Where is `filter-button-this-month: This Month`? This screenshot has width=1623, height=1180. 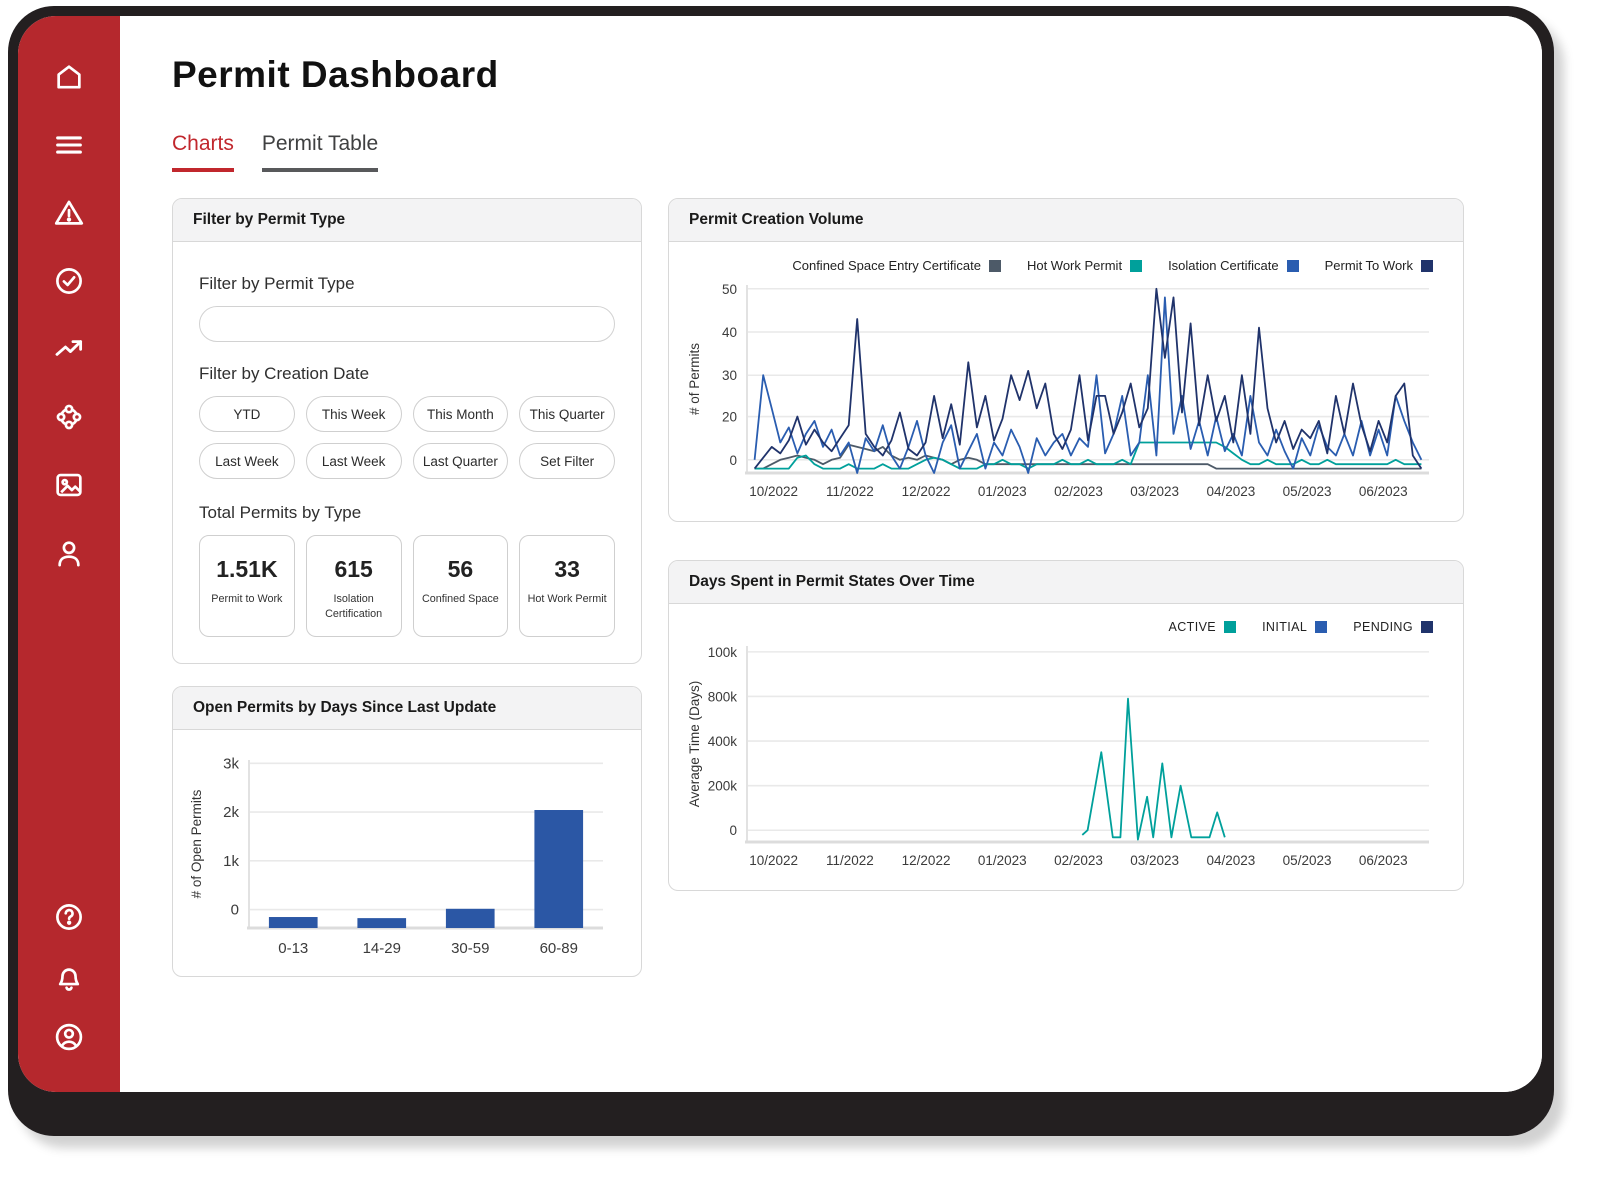
filter-button-this-month: This Month is located at coordinates (460, 414).